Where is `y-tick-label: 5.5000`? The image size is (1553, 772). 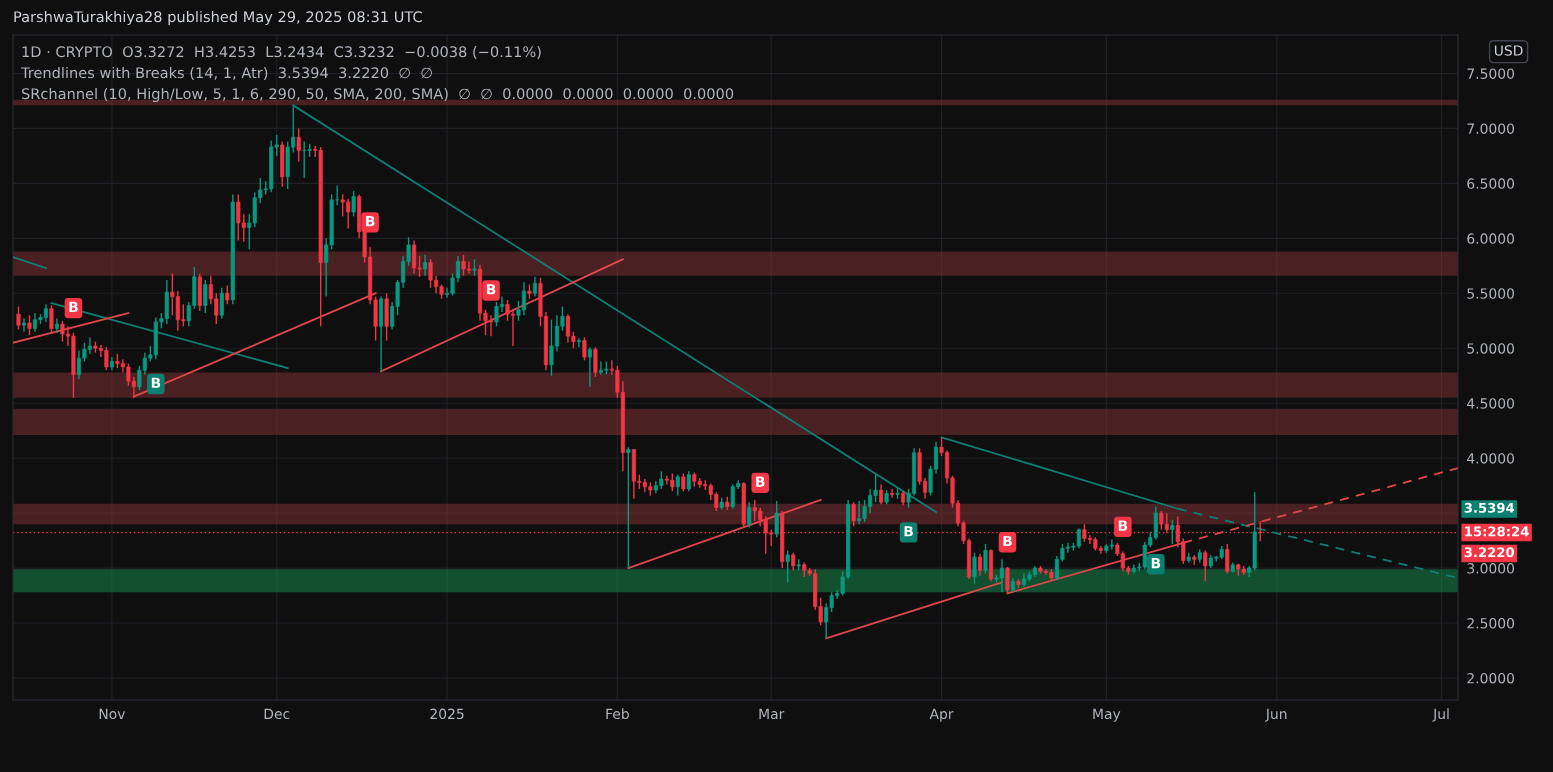
y-tick-label: 5.5000 is located at coordinates (1491, 293).